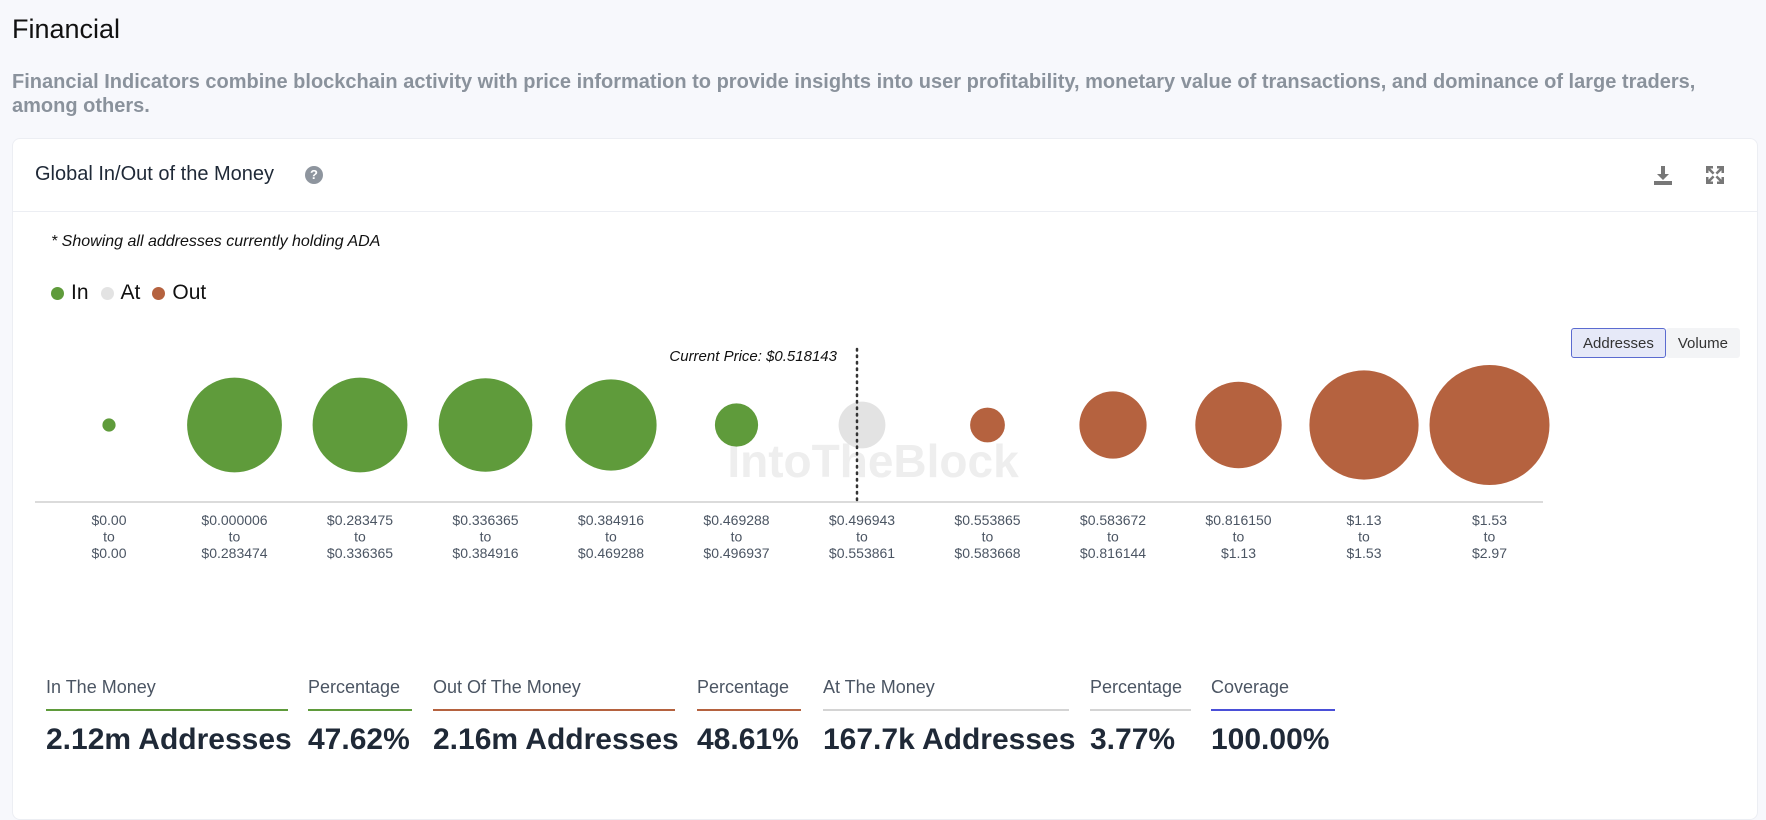  Describe the element at coordinates (1113, 553) in the screenshot. I see `tick-label: $0.816144` at that location.